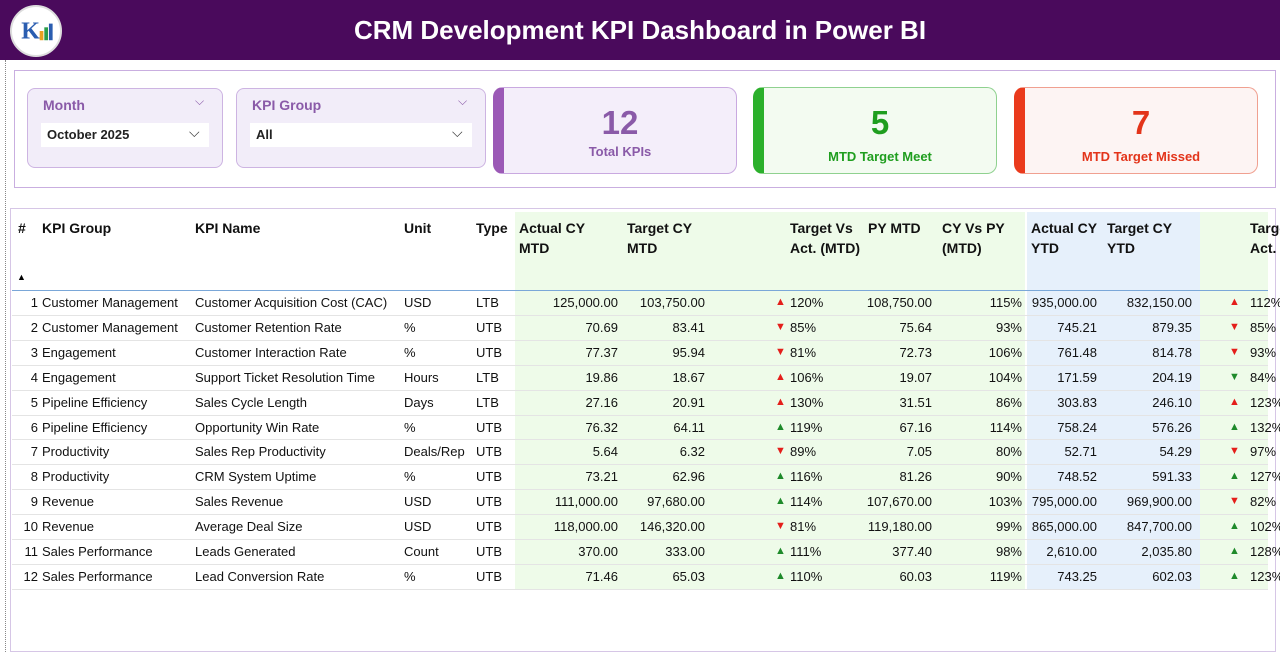 The image size is (1280, 652). I want to click on header-rule, so click(640, 290).